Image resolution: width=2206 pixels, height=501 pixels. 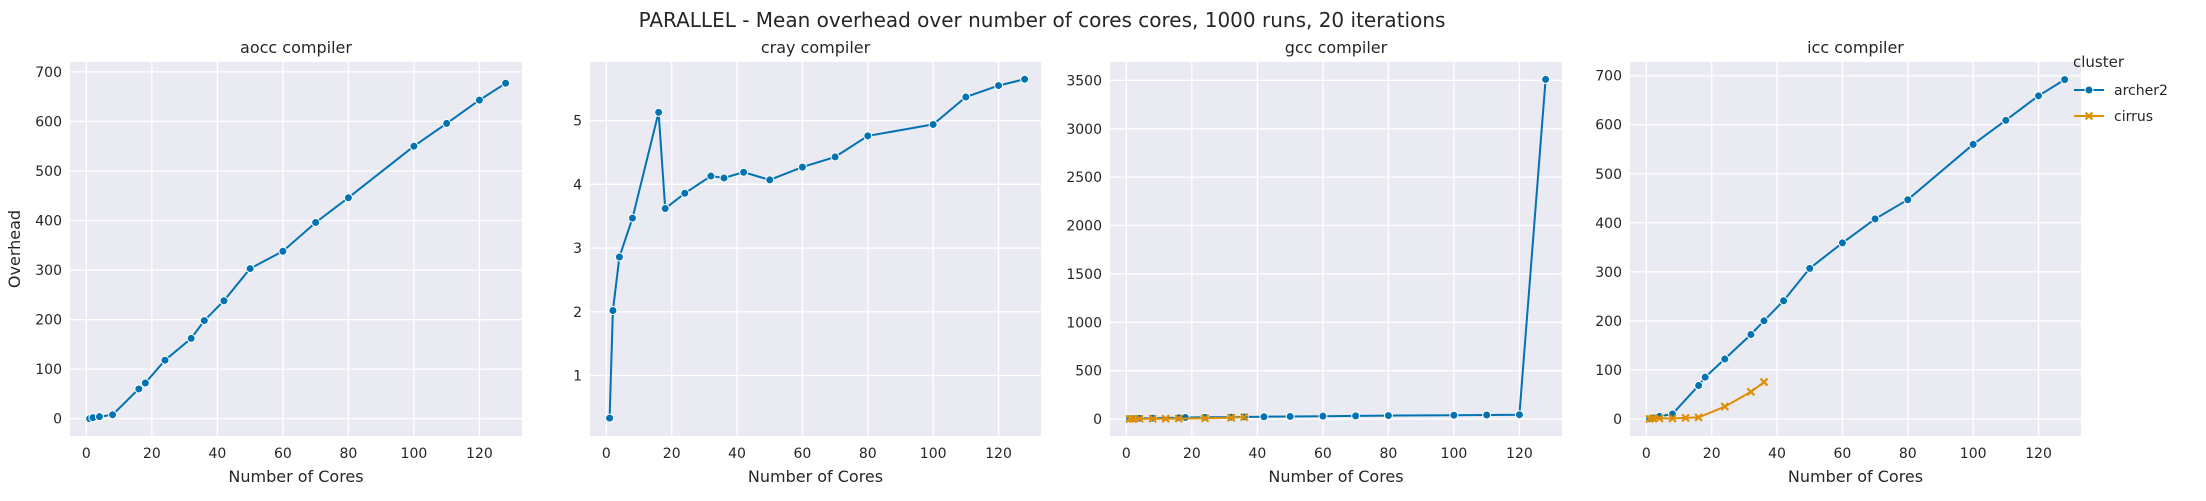 I want to click on y-tick-label: 3000, so click(x=1084, y=130).